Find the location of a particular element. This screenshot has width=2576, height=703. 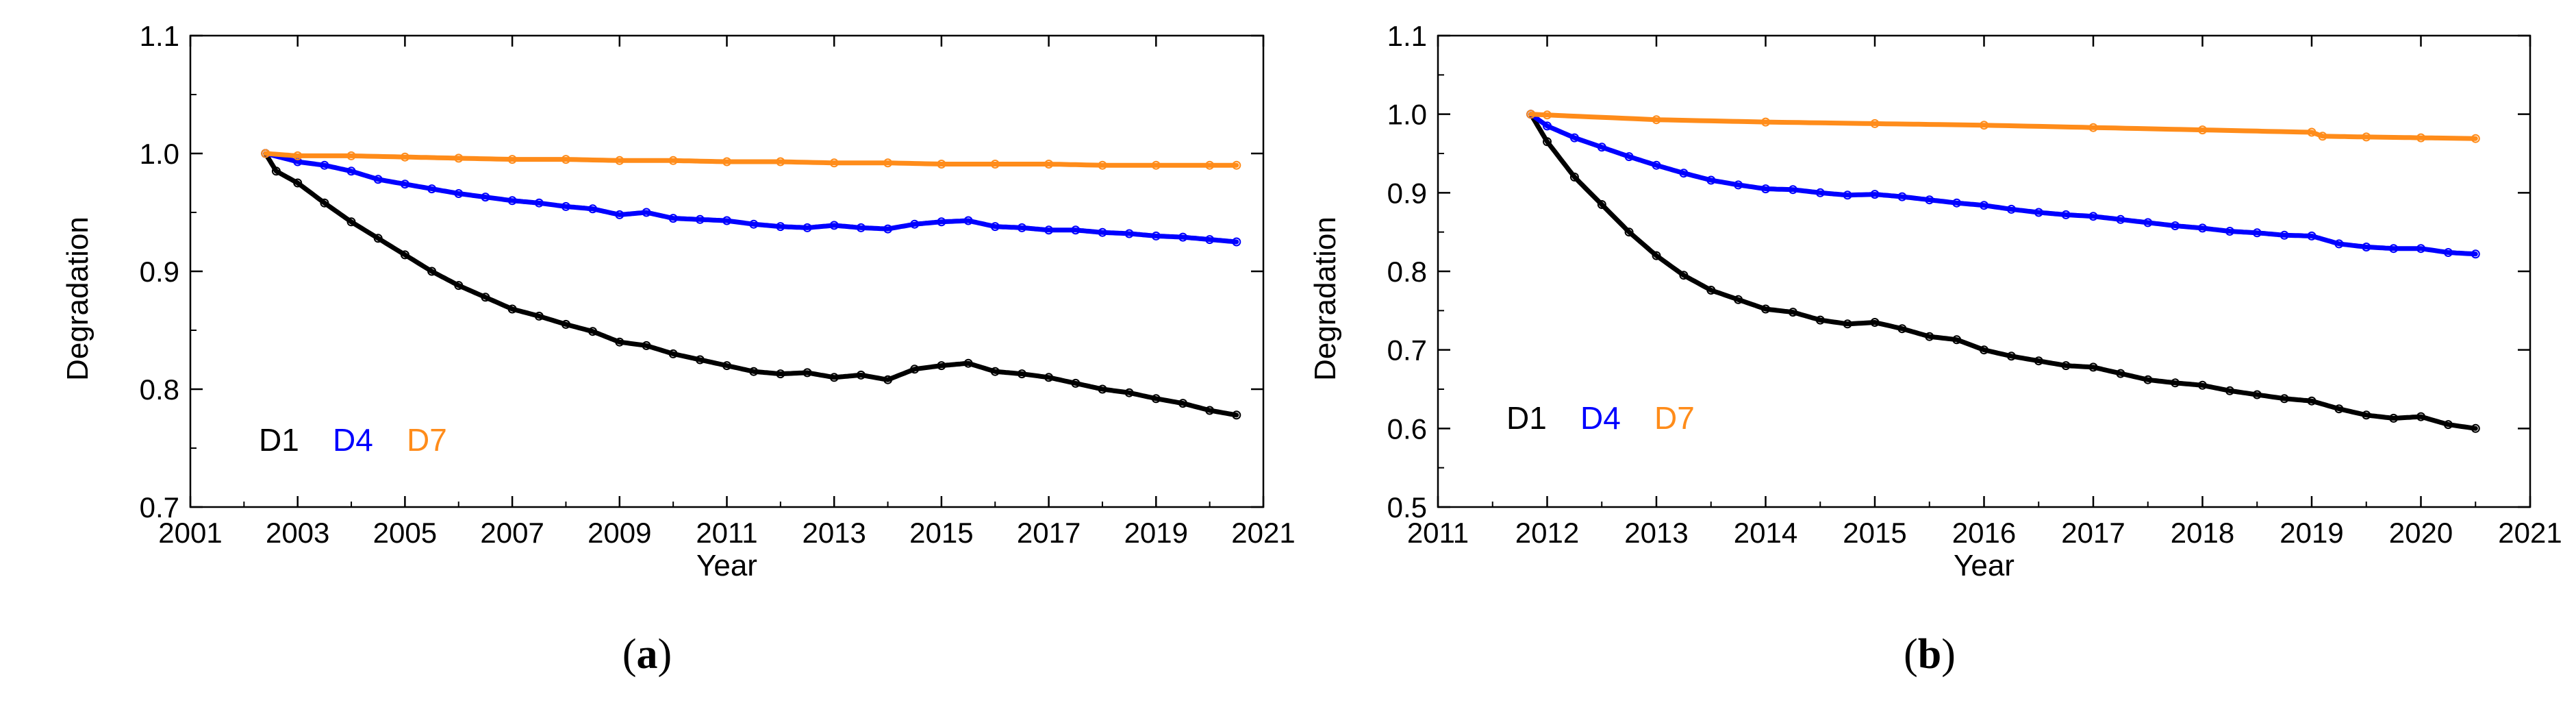

x-tick-label: 2015 is located at coordinates (941, 533).